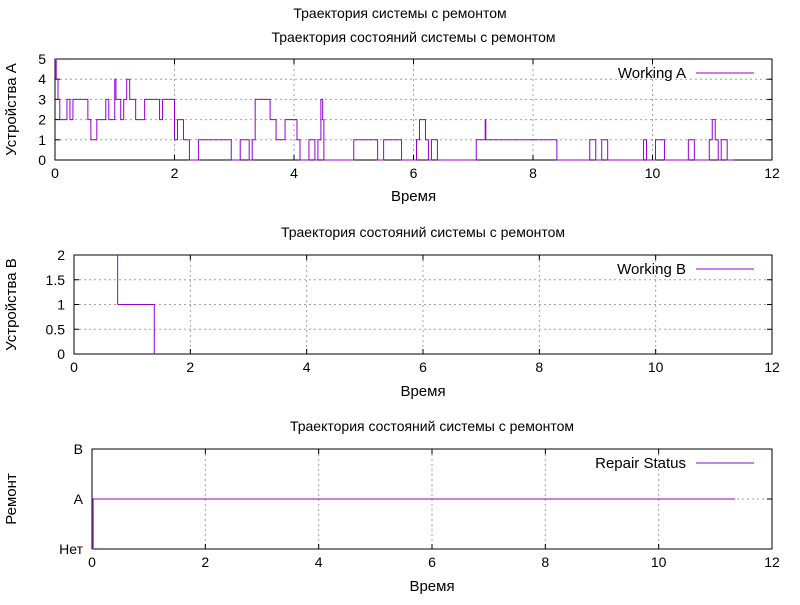 Image resolution: width=800 pixels, height=605 pixels. Describe the element at coordinates (651, 269) in the screenshot. I see `legend-label: Working B` at that location.